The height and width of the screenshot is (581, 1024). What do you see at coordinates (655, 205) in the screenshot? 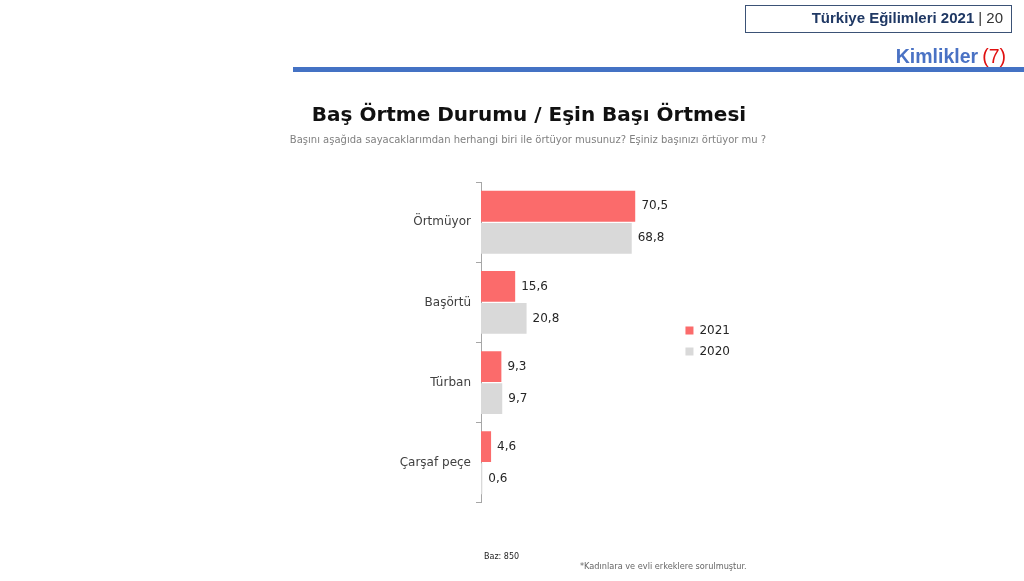
I see `data-label: 70,5` at bounding box center [655, 205].